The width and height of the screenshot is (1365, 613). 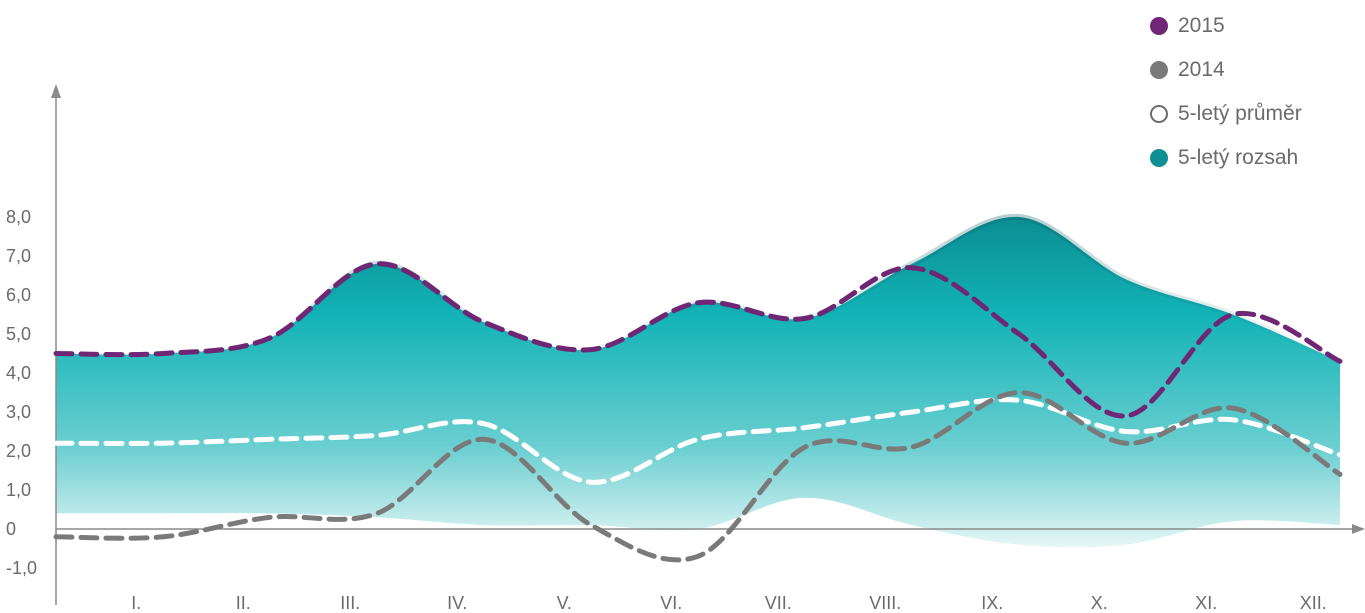 What do you see at coordinates (1099, 603) in the screenshot?
I see `x-tick-label: X.` at bounding box center [1099, 603].